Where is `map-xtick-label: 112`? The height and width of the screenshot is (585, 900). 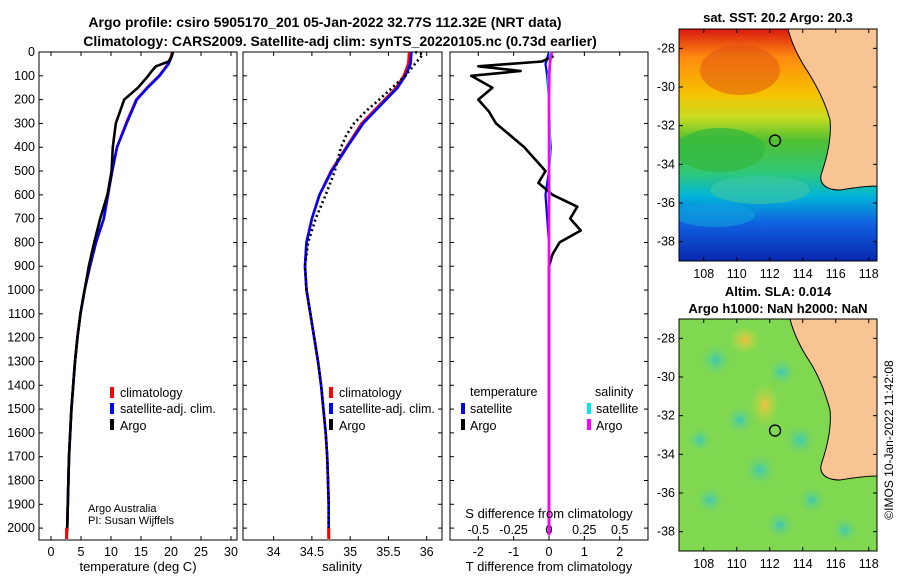 map-xtick-label: 112 is located at coordinates (770, 274).